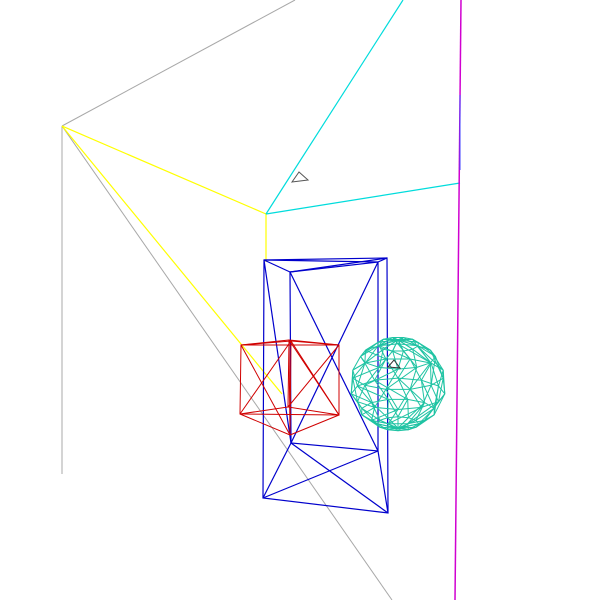 Image resolution: width=600 pixels, height=600 pixels. I want to click on cyan-edge-up, so click(334, 107).